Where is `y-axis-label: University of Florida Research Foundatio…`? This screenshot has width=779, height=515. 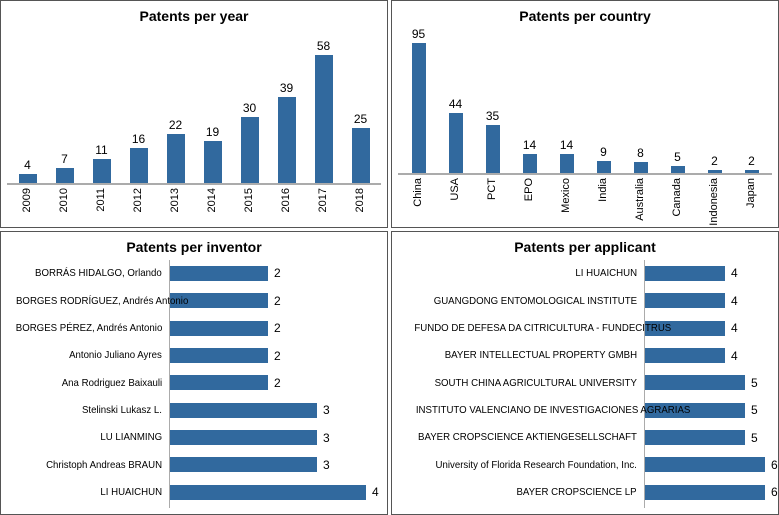 y-axis-label: University of Florida Research Foundatio… is located at coordinates (536, 464).